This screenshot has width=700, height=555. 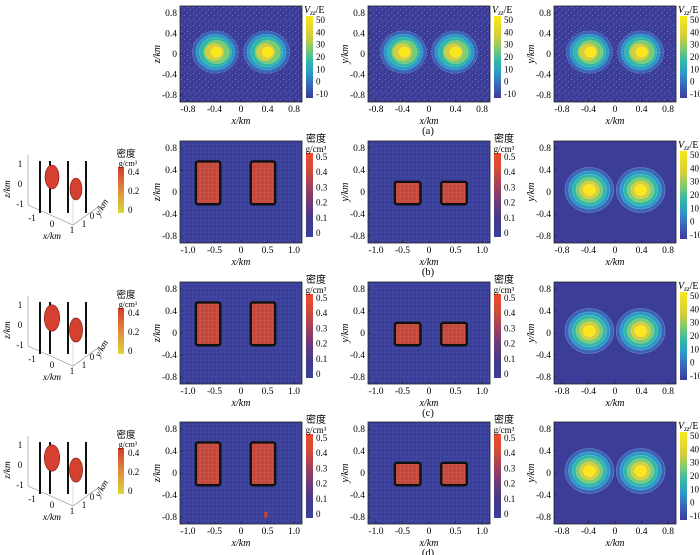 What do you see at coordinates (294, 532) in the screenshot?
I see `x-tick-label: 1.0` at bounding box center [294, 532].